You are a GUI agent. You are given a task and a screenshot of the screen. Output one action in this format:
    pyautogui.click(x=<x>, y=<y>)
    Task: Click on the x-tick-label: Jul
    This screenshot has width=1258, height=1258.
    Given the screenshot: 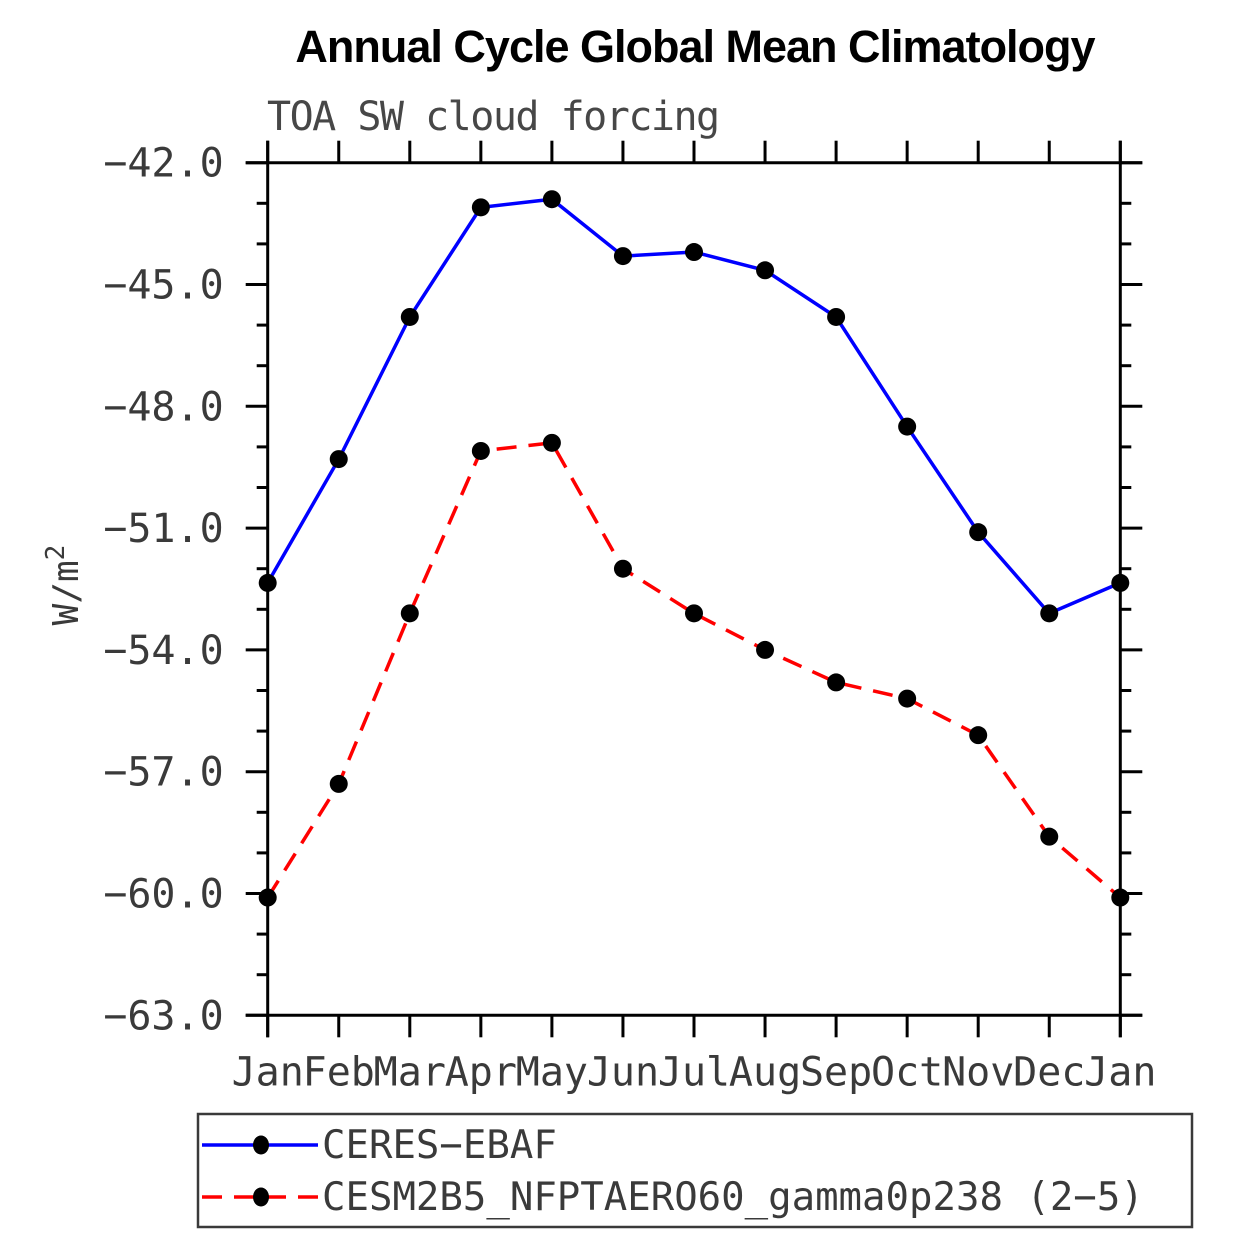 What is the action you would take?
    pyautogui.click(x=694, y=1072)
    